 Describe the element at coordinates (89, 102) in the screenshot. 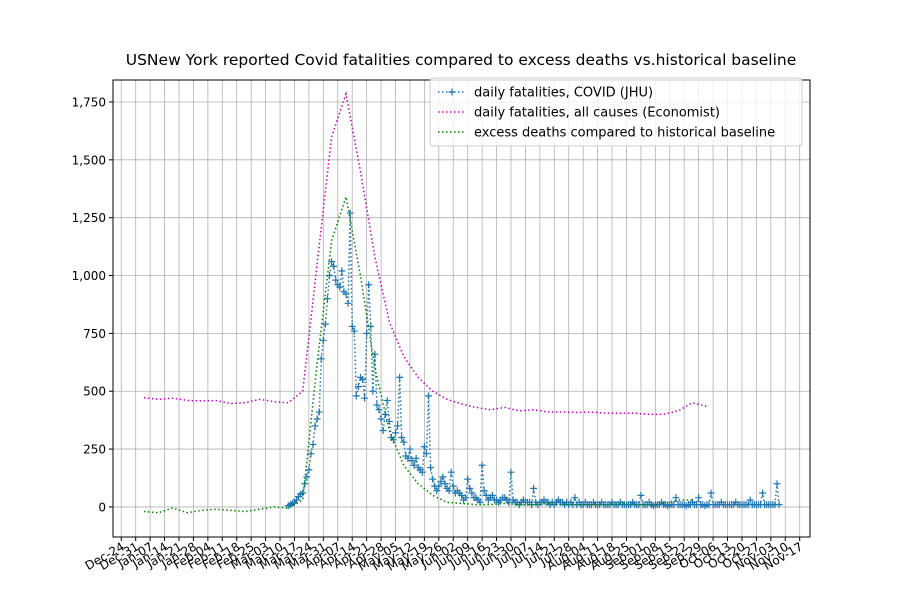

I see `y-tick-label: 1,750` at that location.